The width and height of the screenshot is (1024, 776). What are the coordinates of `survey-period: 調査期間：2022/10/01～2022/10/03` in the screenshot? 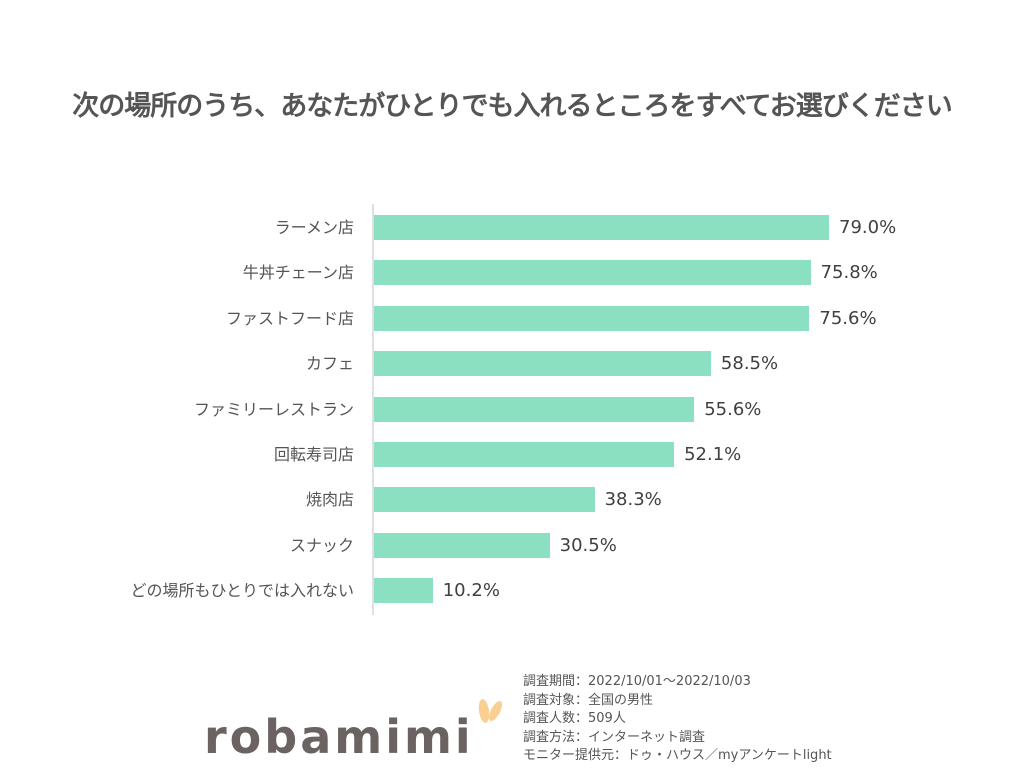 It's located at (637, 681).